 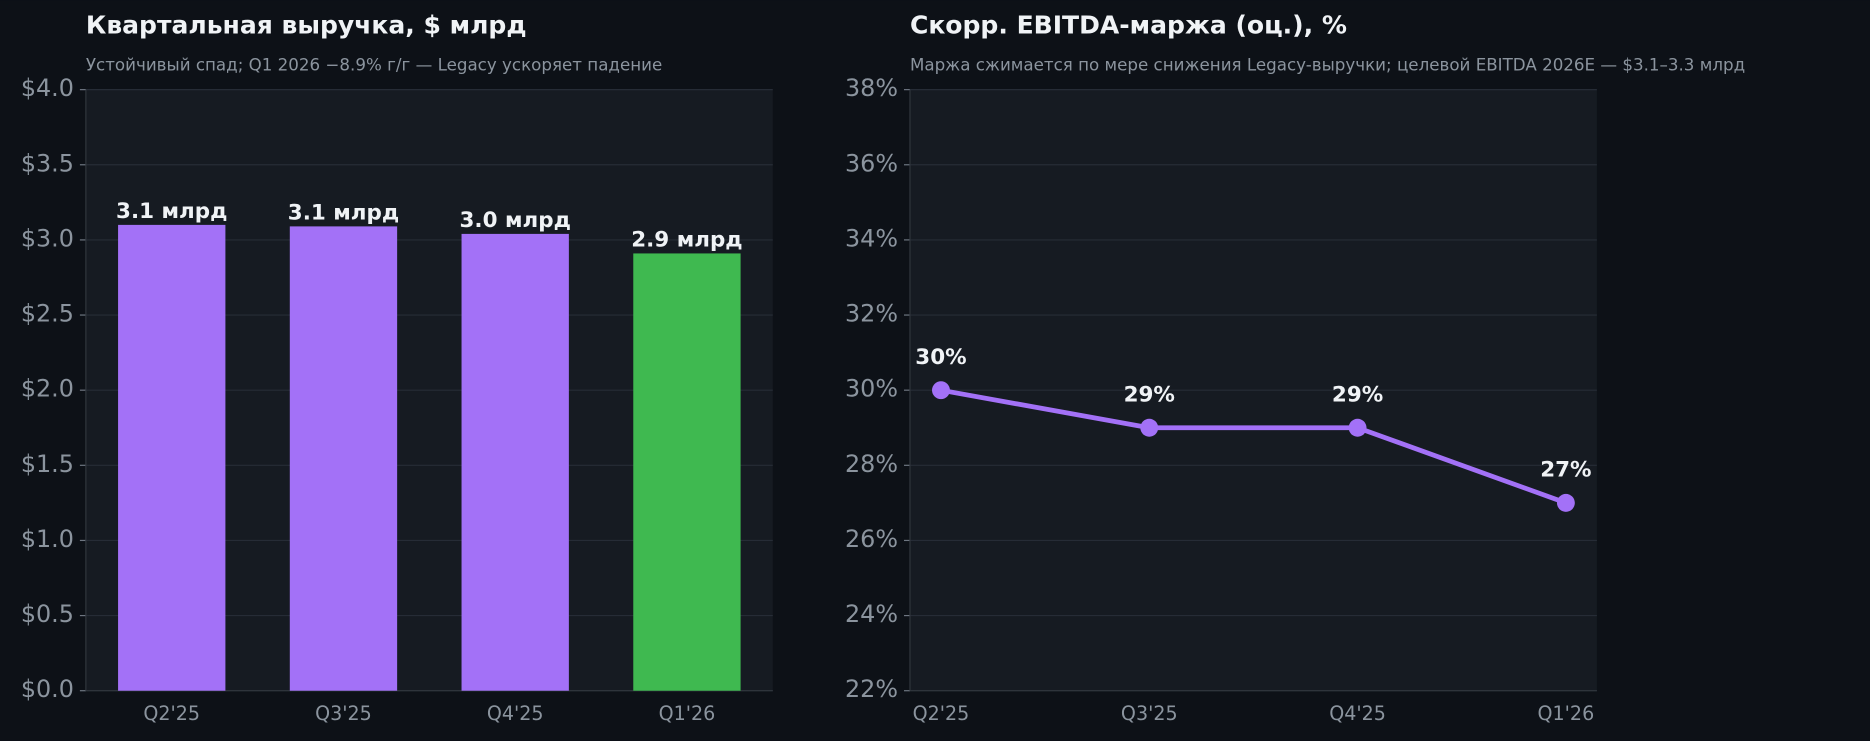 What do you see at coordinates (1128, 24) in the screenshot?
I see `chart-title: Скорр. EBITDA-маржа (оц.), %` at bounding box center [1128, 24].